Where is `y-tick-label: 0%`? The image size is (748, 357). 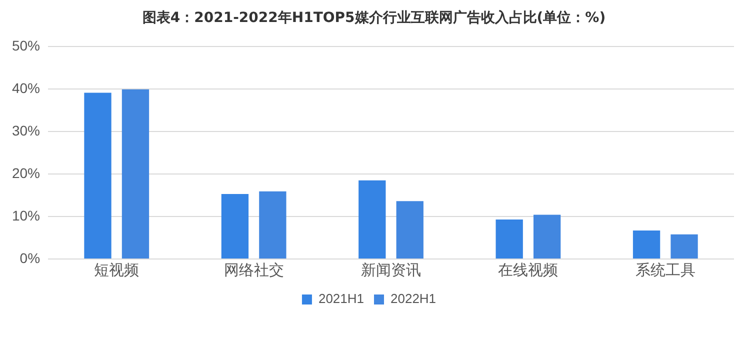
y-tick-label: 0% is located at coordinates (30, 258).